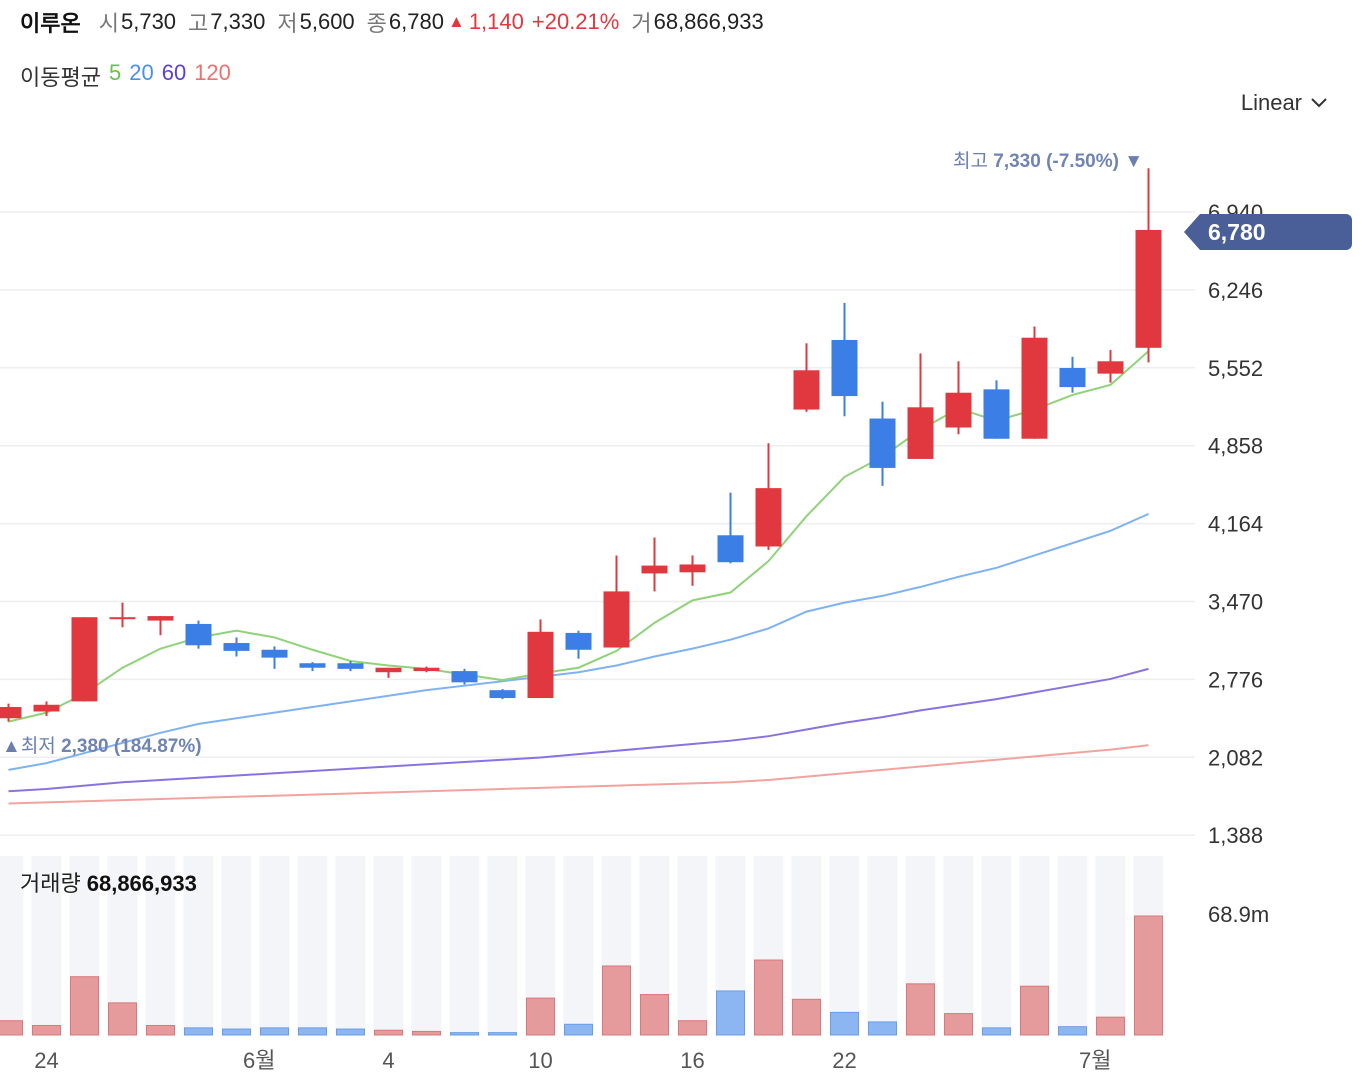  I want to click on close-value: 6,780, so click(416, 21).